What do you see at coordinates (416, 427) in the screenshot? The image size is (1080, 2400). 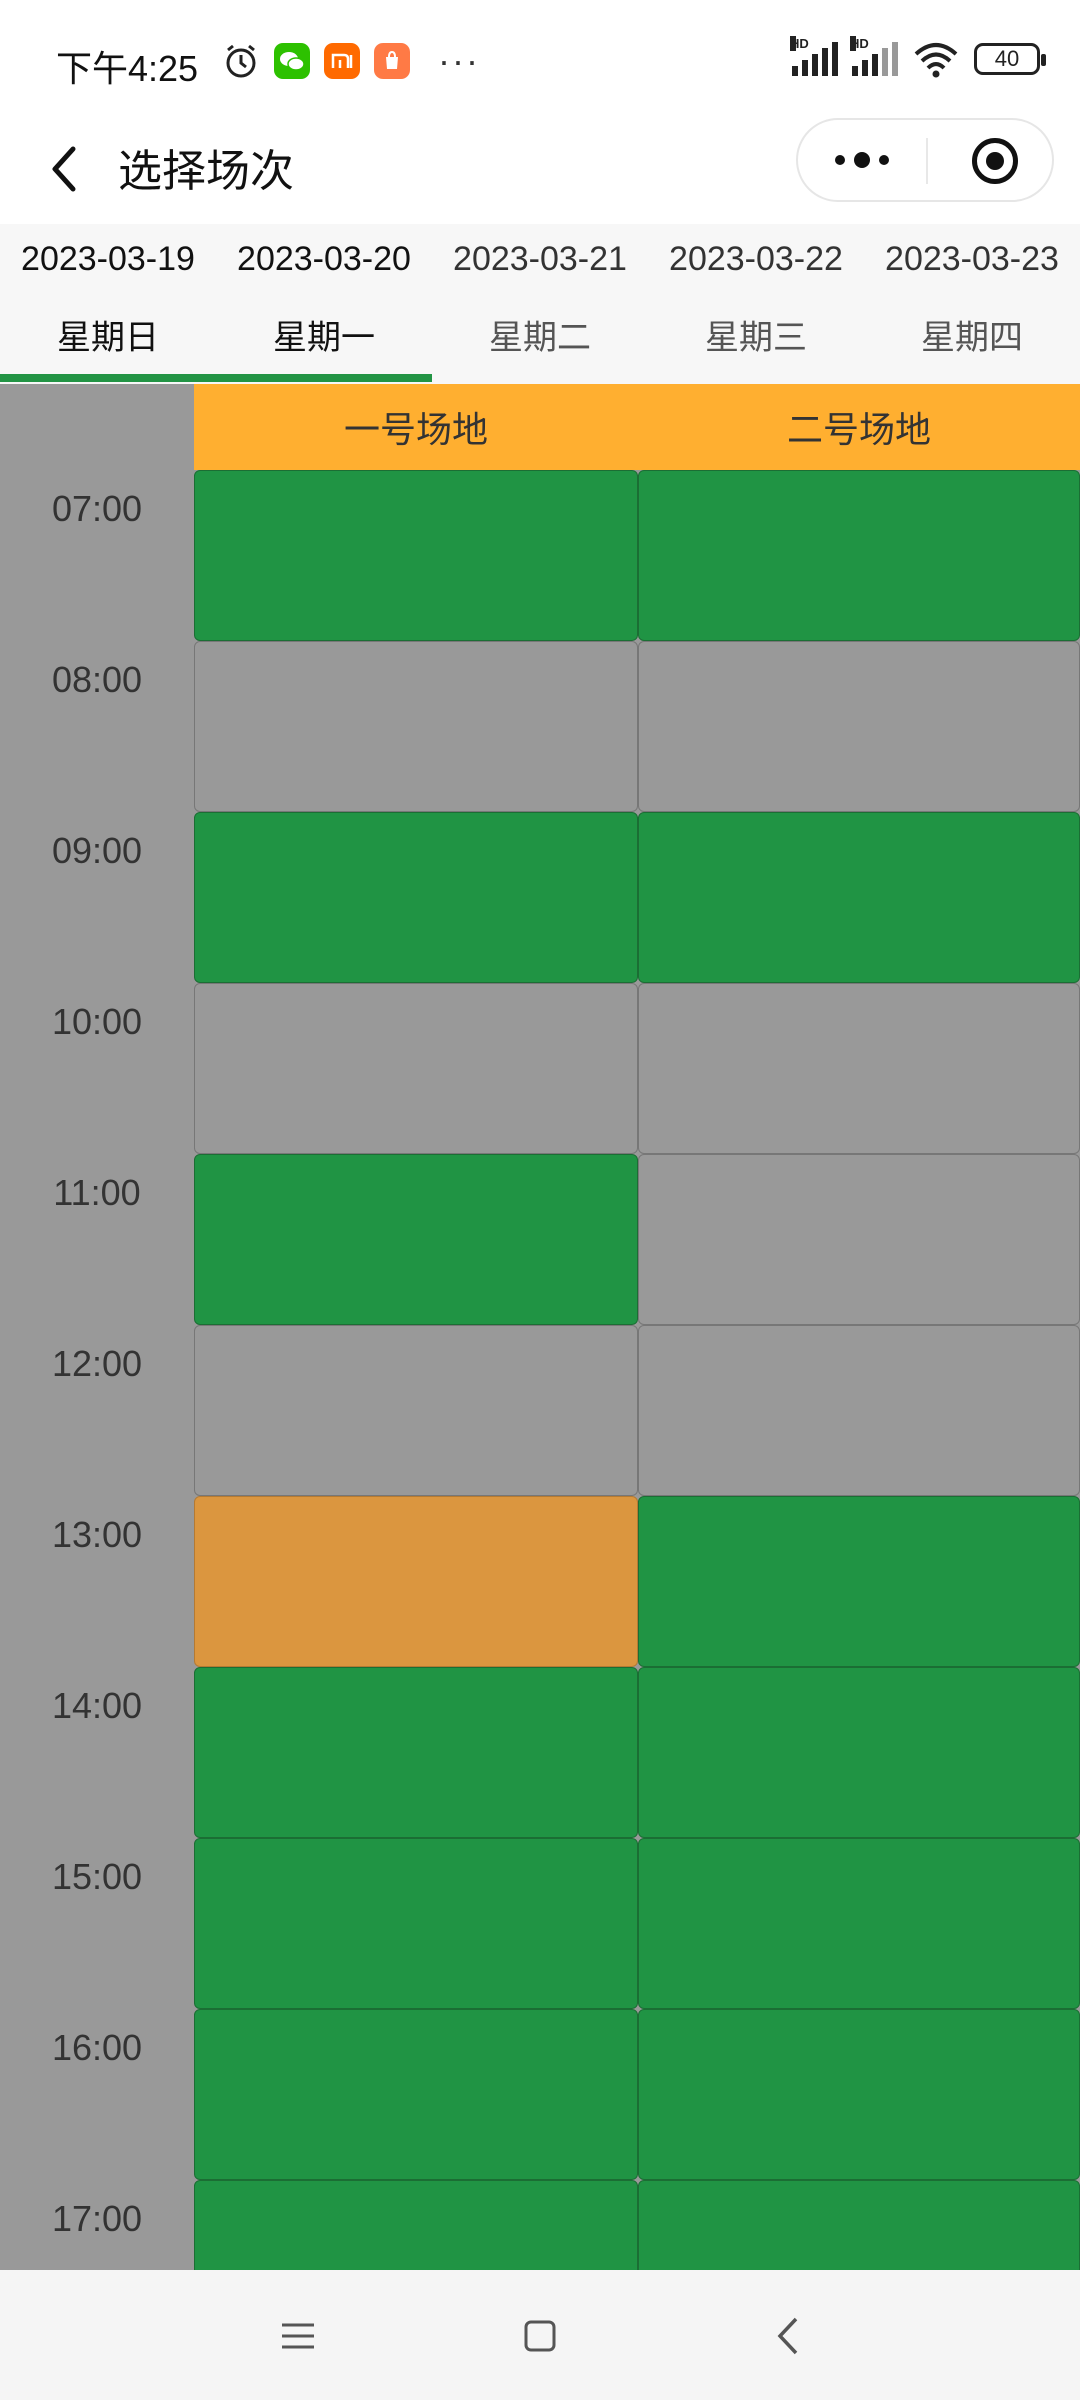 I see `court-header: 一号场地` at bounding box center [416, 427].